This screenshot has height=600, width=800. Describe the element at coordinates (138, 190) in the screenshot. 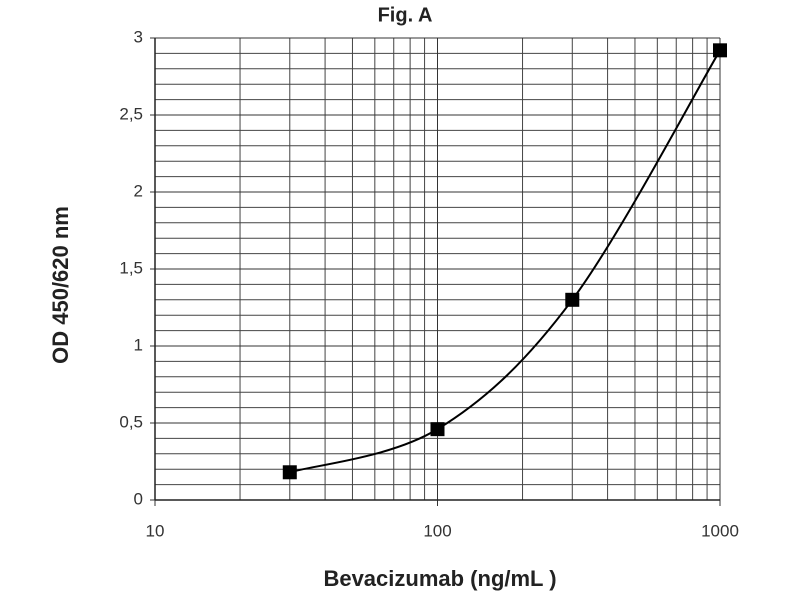

I see `y-tick-label: 2` at that location.